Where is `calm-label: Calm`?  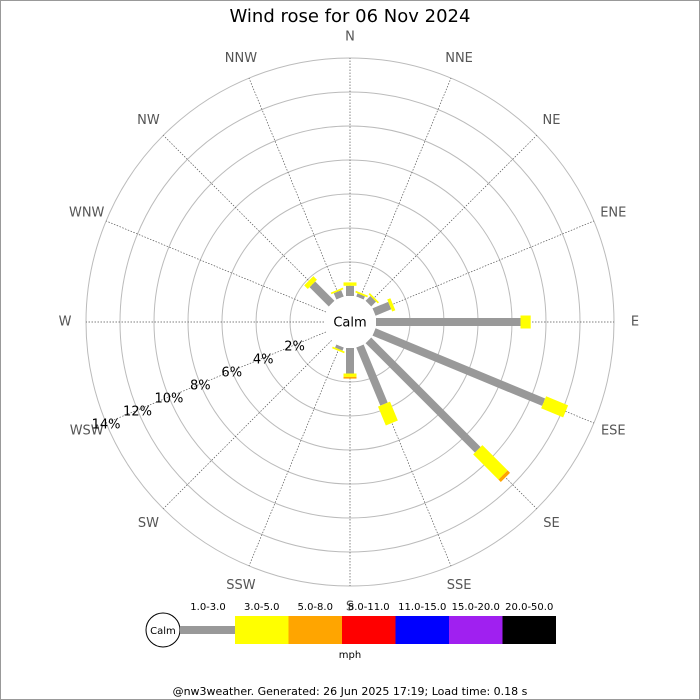 calm-label: Calm is located at coordinates (349, 323).